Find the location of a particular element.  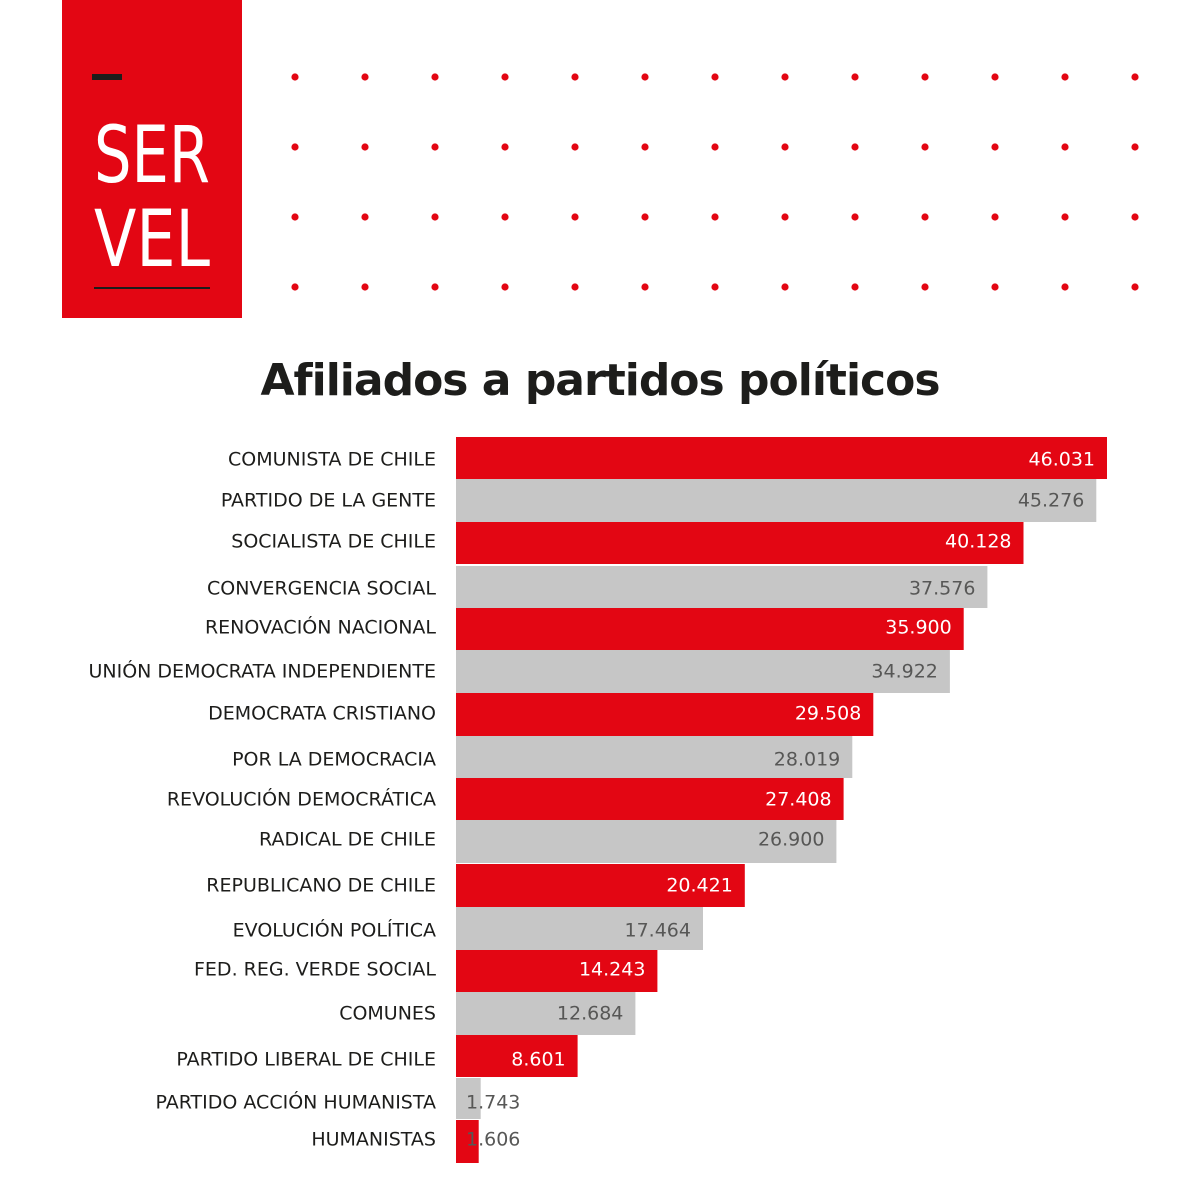

category-label: RADICAL DE CHILE is located at coordinates (347, 840).